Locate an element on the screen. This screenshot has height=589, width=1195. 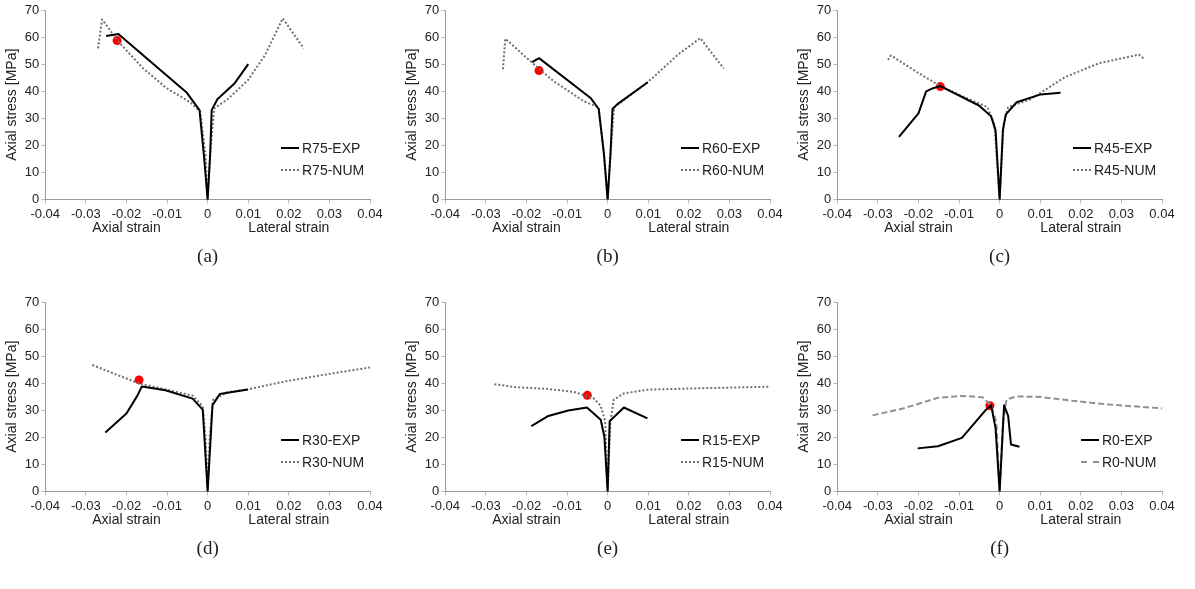
legend-label: R60-NUM is located at coordinates (733, 171).